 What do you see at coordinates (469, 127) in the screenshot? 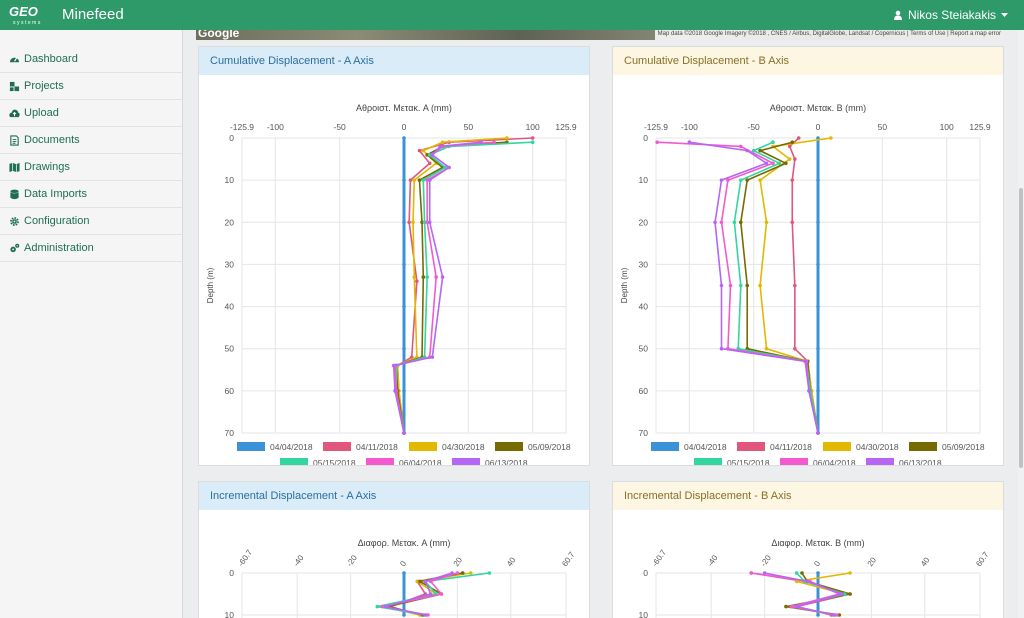
I see `x-tick-label: 50` at bounding box center [469, 127].